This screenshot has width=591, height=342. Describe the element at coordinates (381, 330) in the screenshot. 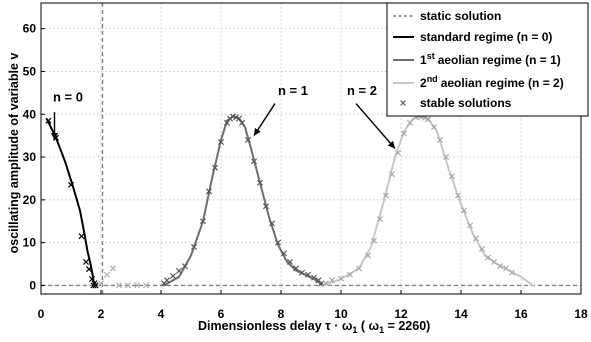

I see `x-axis-label-paren-sub: 1` at that location.